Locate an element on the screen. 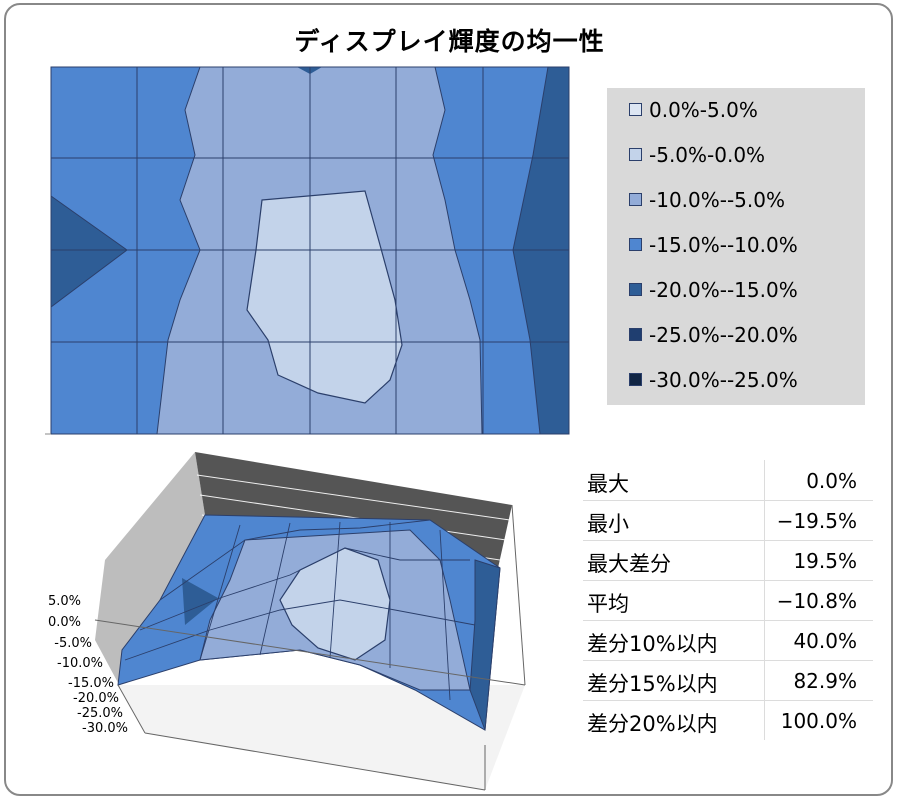 The height and width of the screenshot is (801, 899). legend-item: -10.0%--5.0% is located at coordinates (707, 200).